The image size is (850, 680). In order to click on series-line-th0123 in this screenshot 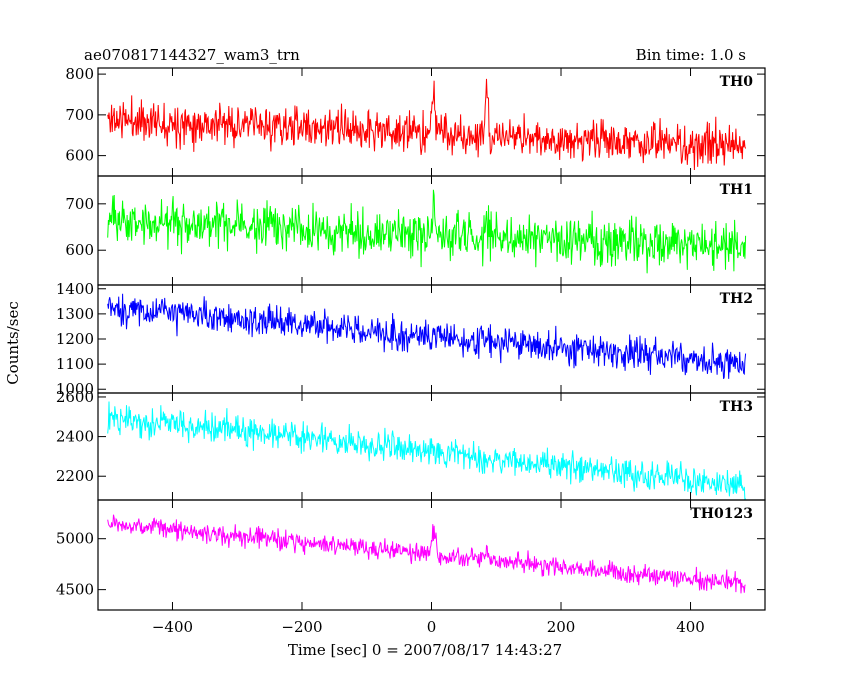, I will do `click(426, 554)`.